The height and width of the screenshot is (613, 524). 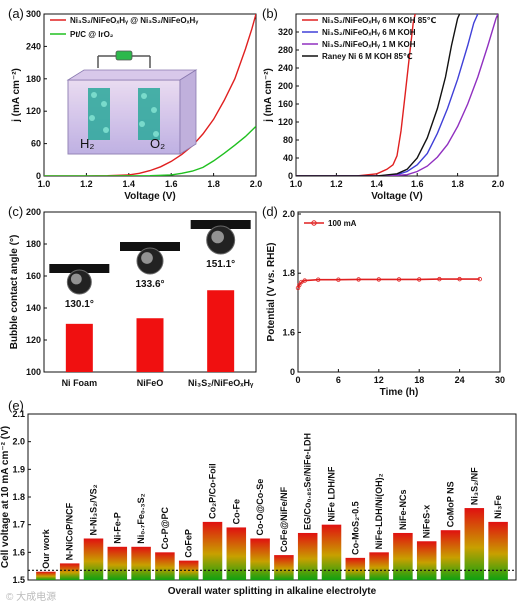 What do you see at coordinates (16, 13) in the screenshot?
I see `panel-label-a: (a)` at bounding box center [16, 13].